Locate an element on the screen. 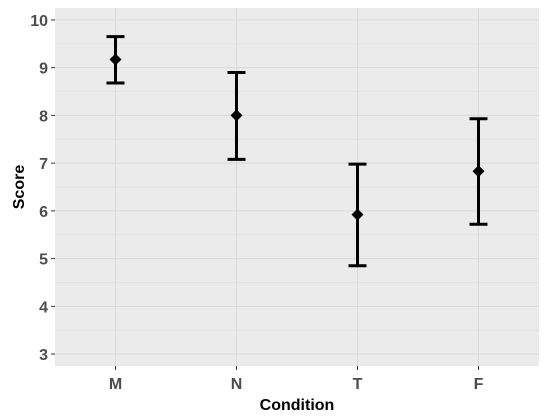 Image resolution: width=550 pixels, height=419 pixels. y-tick-label: 8 is located at coordinates (43, 116).